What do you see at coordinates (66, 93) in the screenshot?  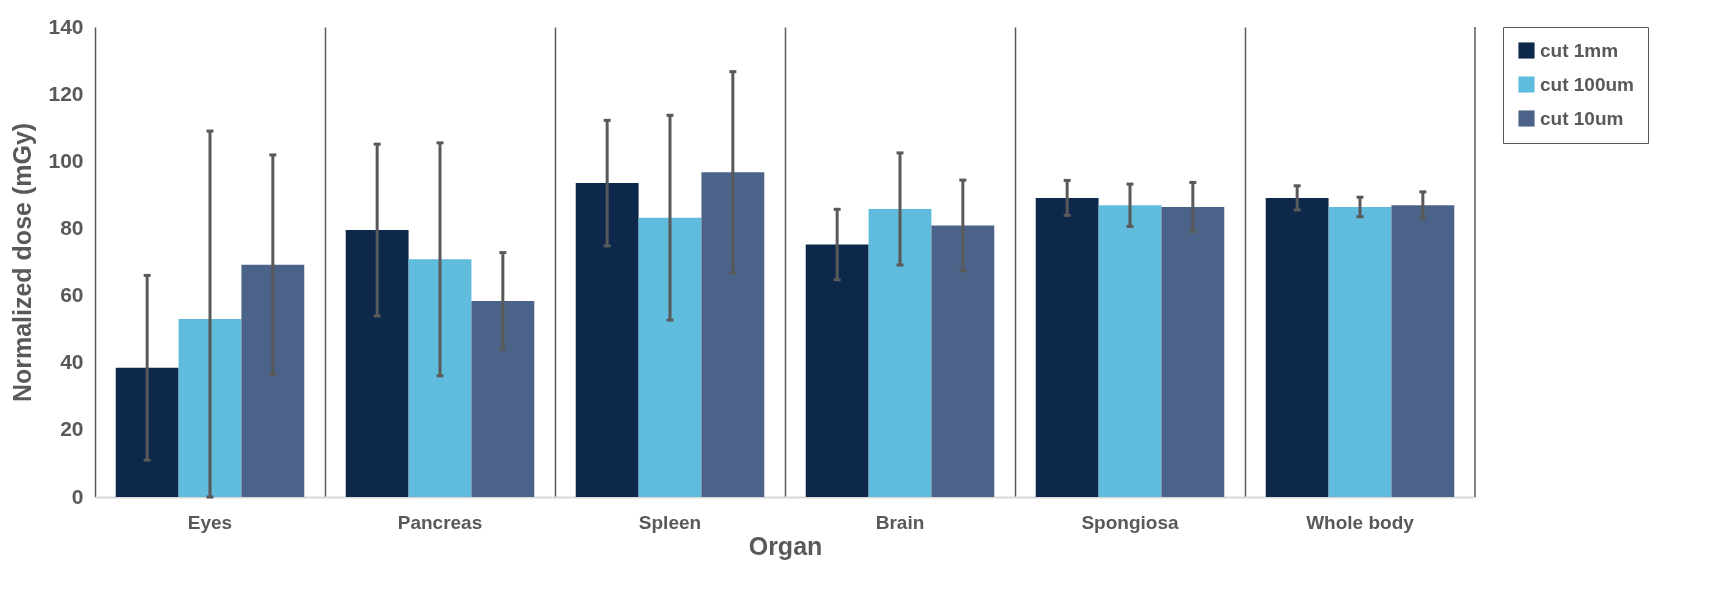 I see `y-tick-label: 120` at bounding box center [66, 93].